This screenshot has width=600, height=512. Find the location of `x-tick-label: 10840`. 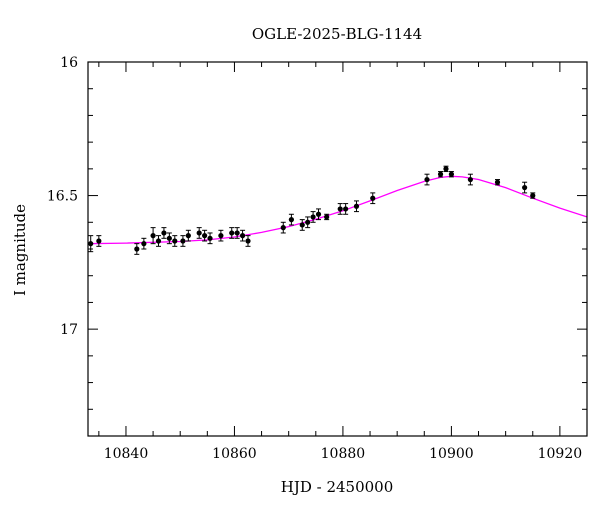

x-tick-label: 10840 is located at coordinates (126, 454).